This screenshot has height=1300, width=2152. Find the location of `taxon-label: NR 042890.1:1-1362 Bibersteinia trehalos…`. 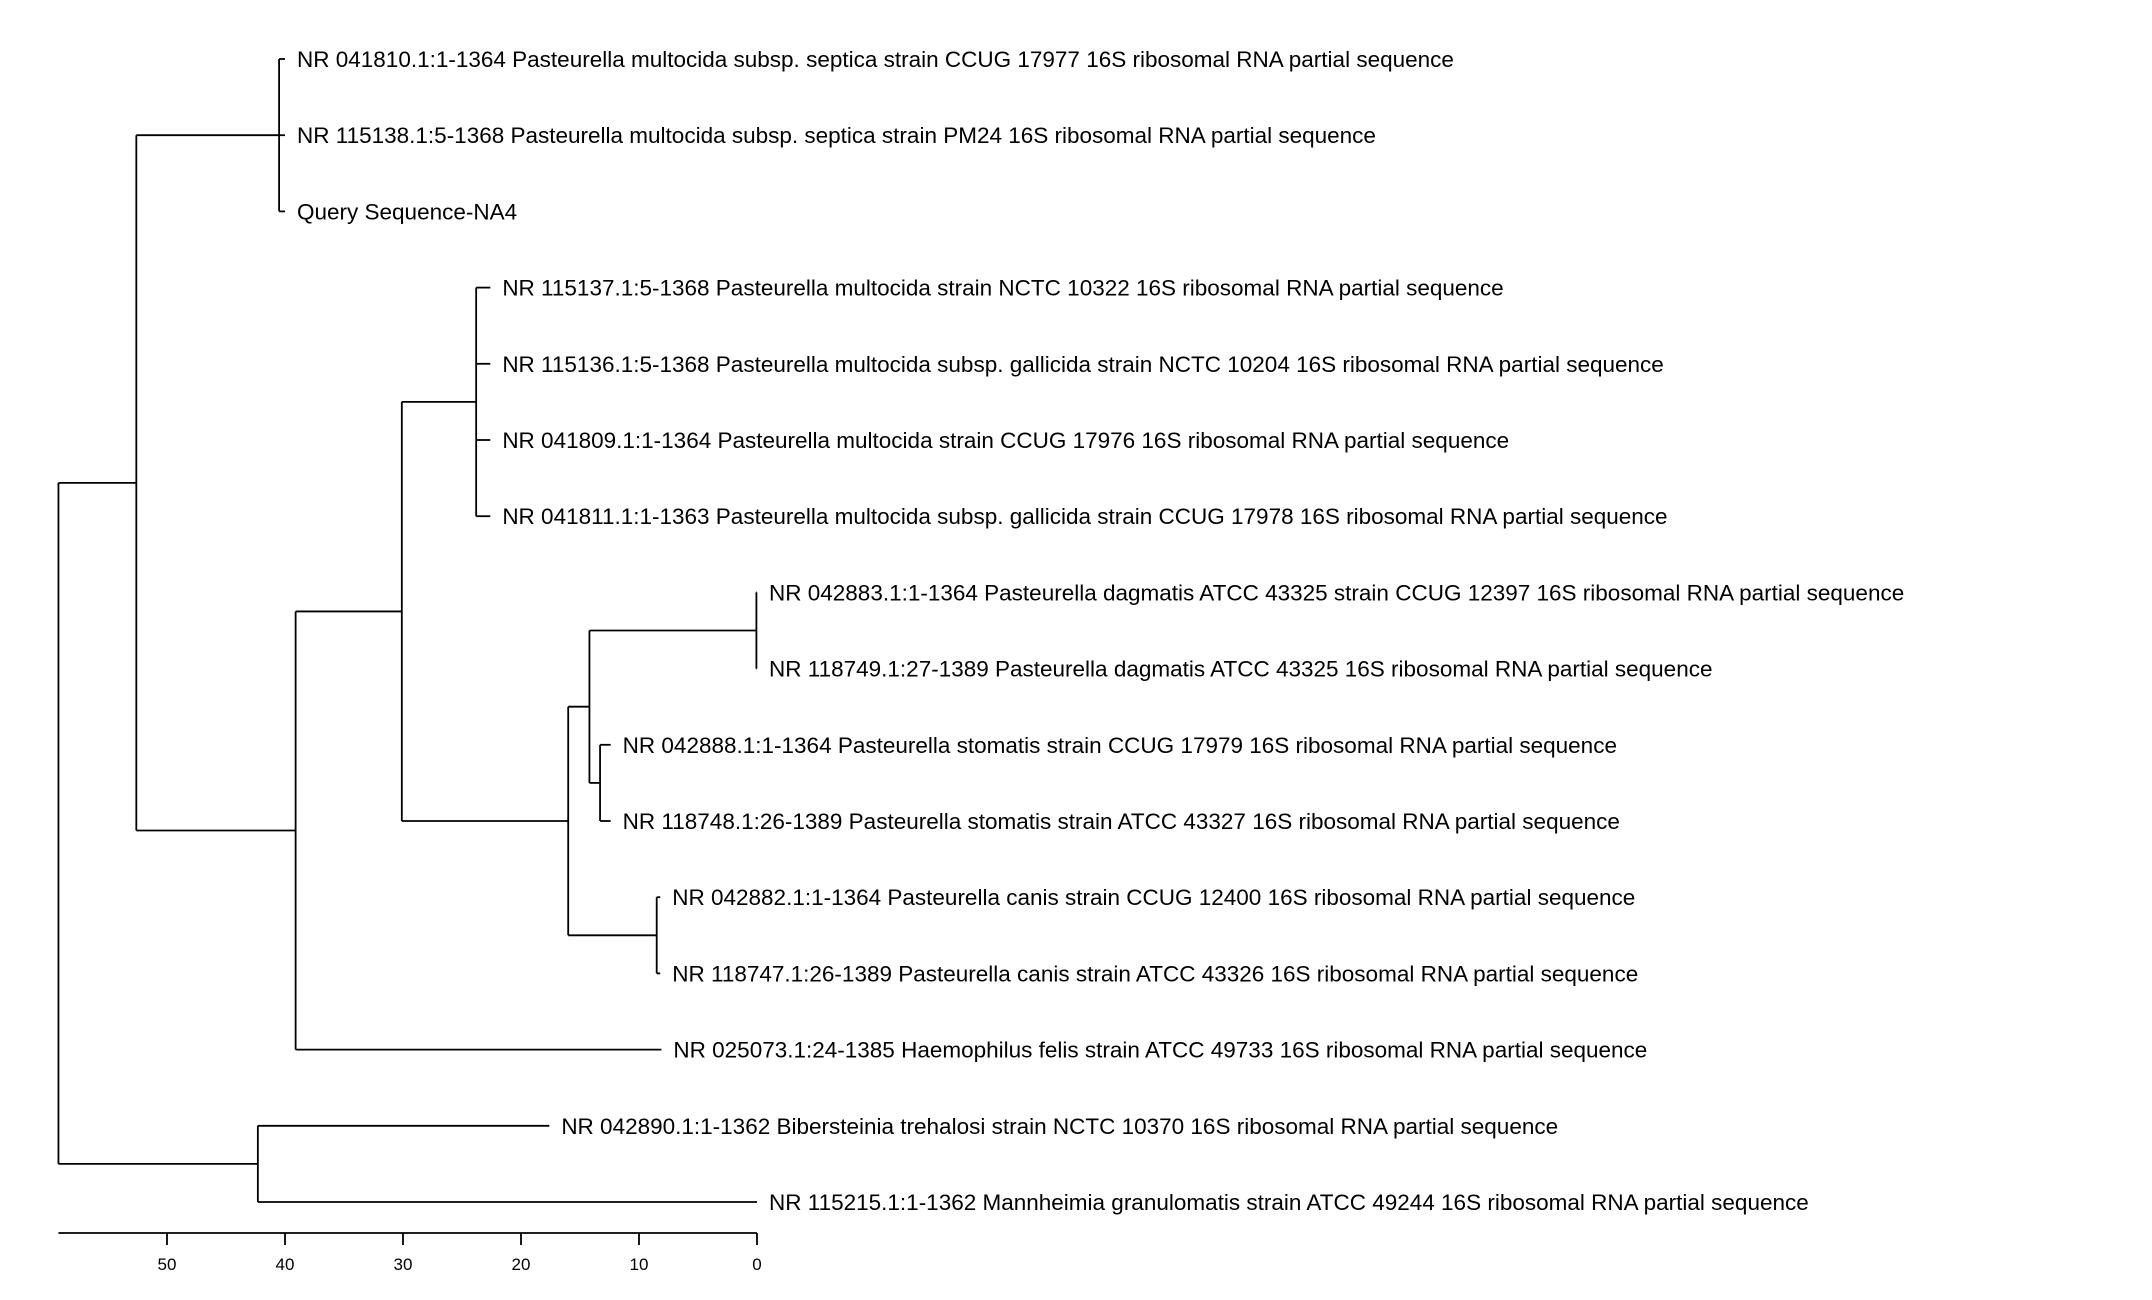

taxon-label: NR 042890.1:1-1362 Bibersteinia trehalos… is located at coordinates (1059, 1126).